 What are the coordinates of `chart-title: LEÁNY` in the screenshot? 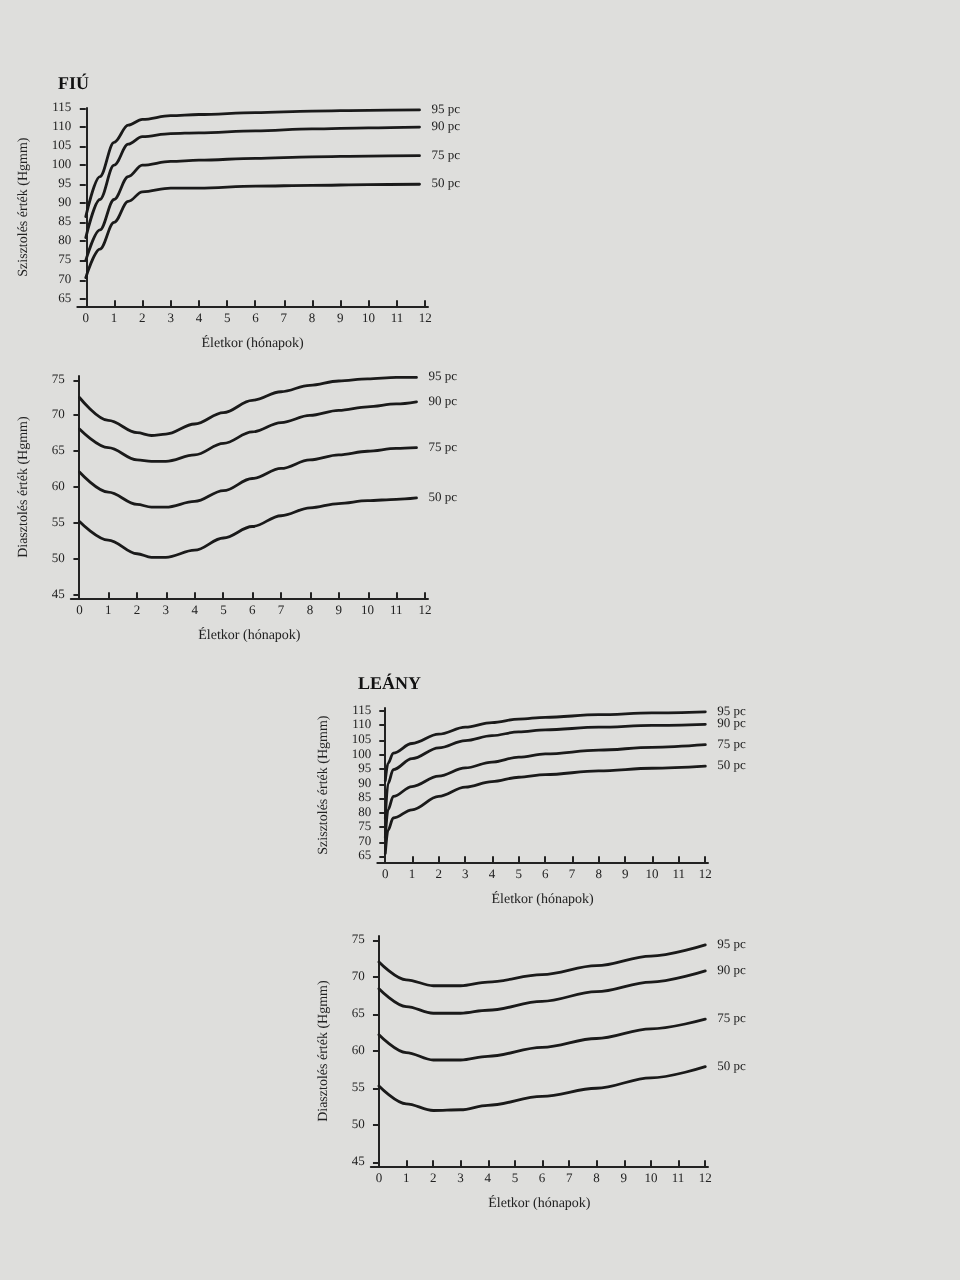 It's located at (390, 683).